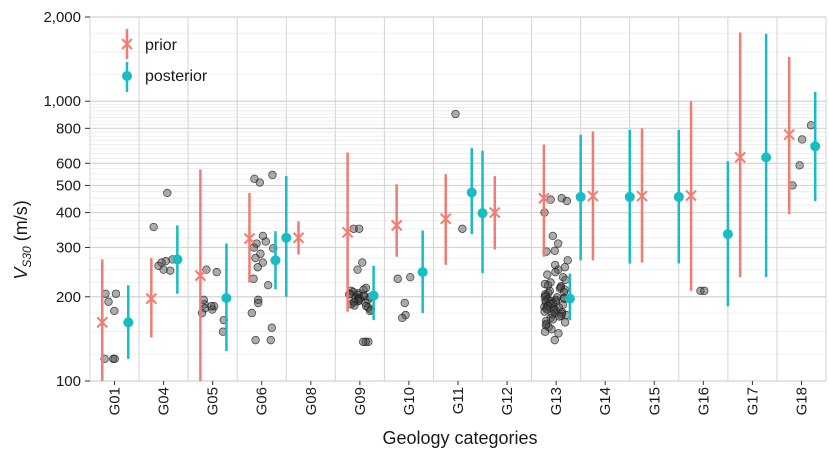  I want to click on x-tick-label: G08, so click(311, 401).